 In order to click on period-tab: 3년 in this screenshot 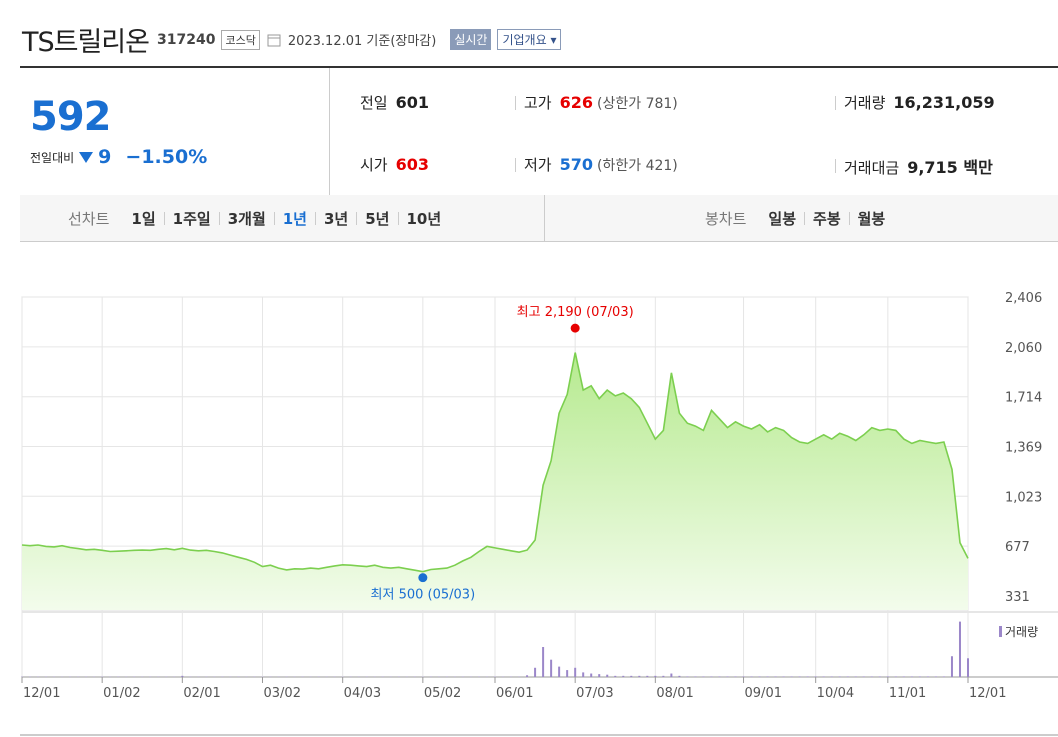, I will do `click(336, 218)`.